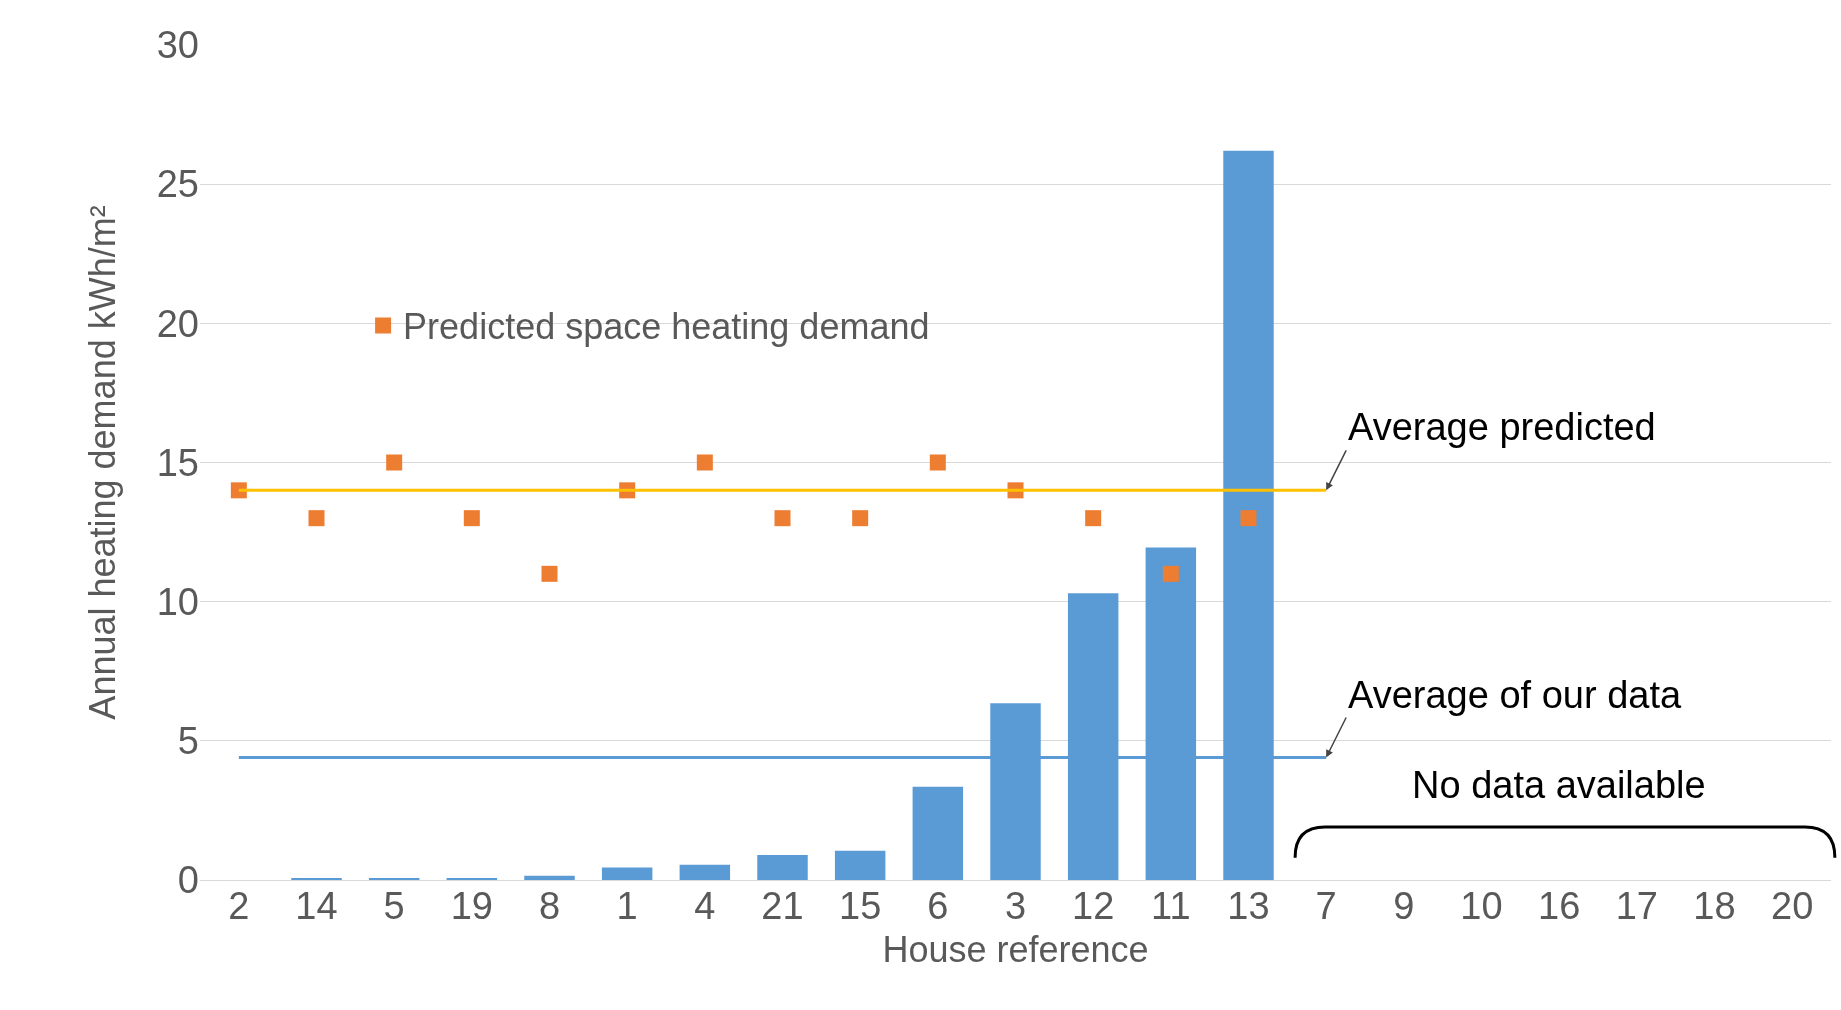 This screenshot has height=1010, width=1841. What do you see at coordinates (1404, 906) in the screenshot?
I see `x-tick-label: 9` at bounding box center [1404, 906].